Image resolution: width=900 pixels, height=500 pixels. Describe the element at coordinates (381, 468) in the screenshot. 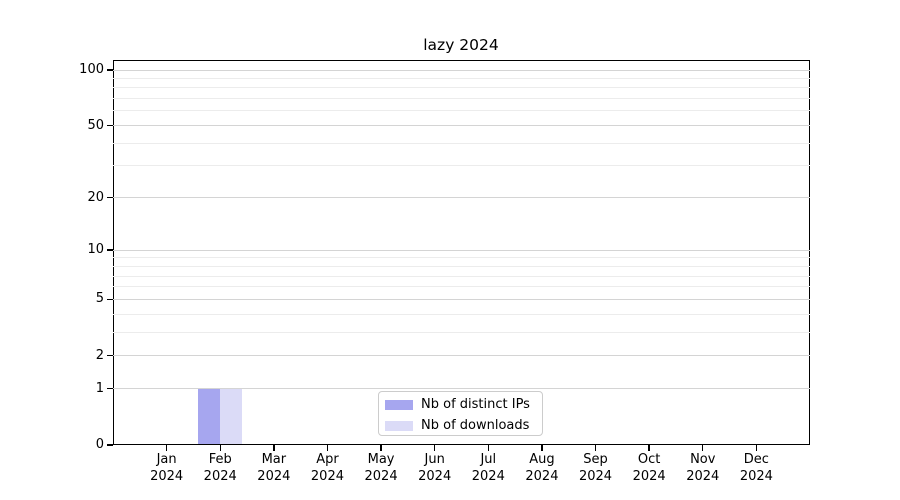

I see `x-tick-label: May 2024` at that location.